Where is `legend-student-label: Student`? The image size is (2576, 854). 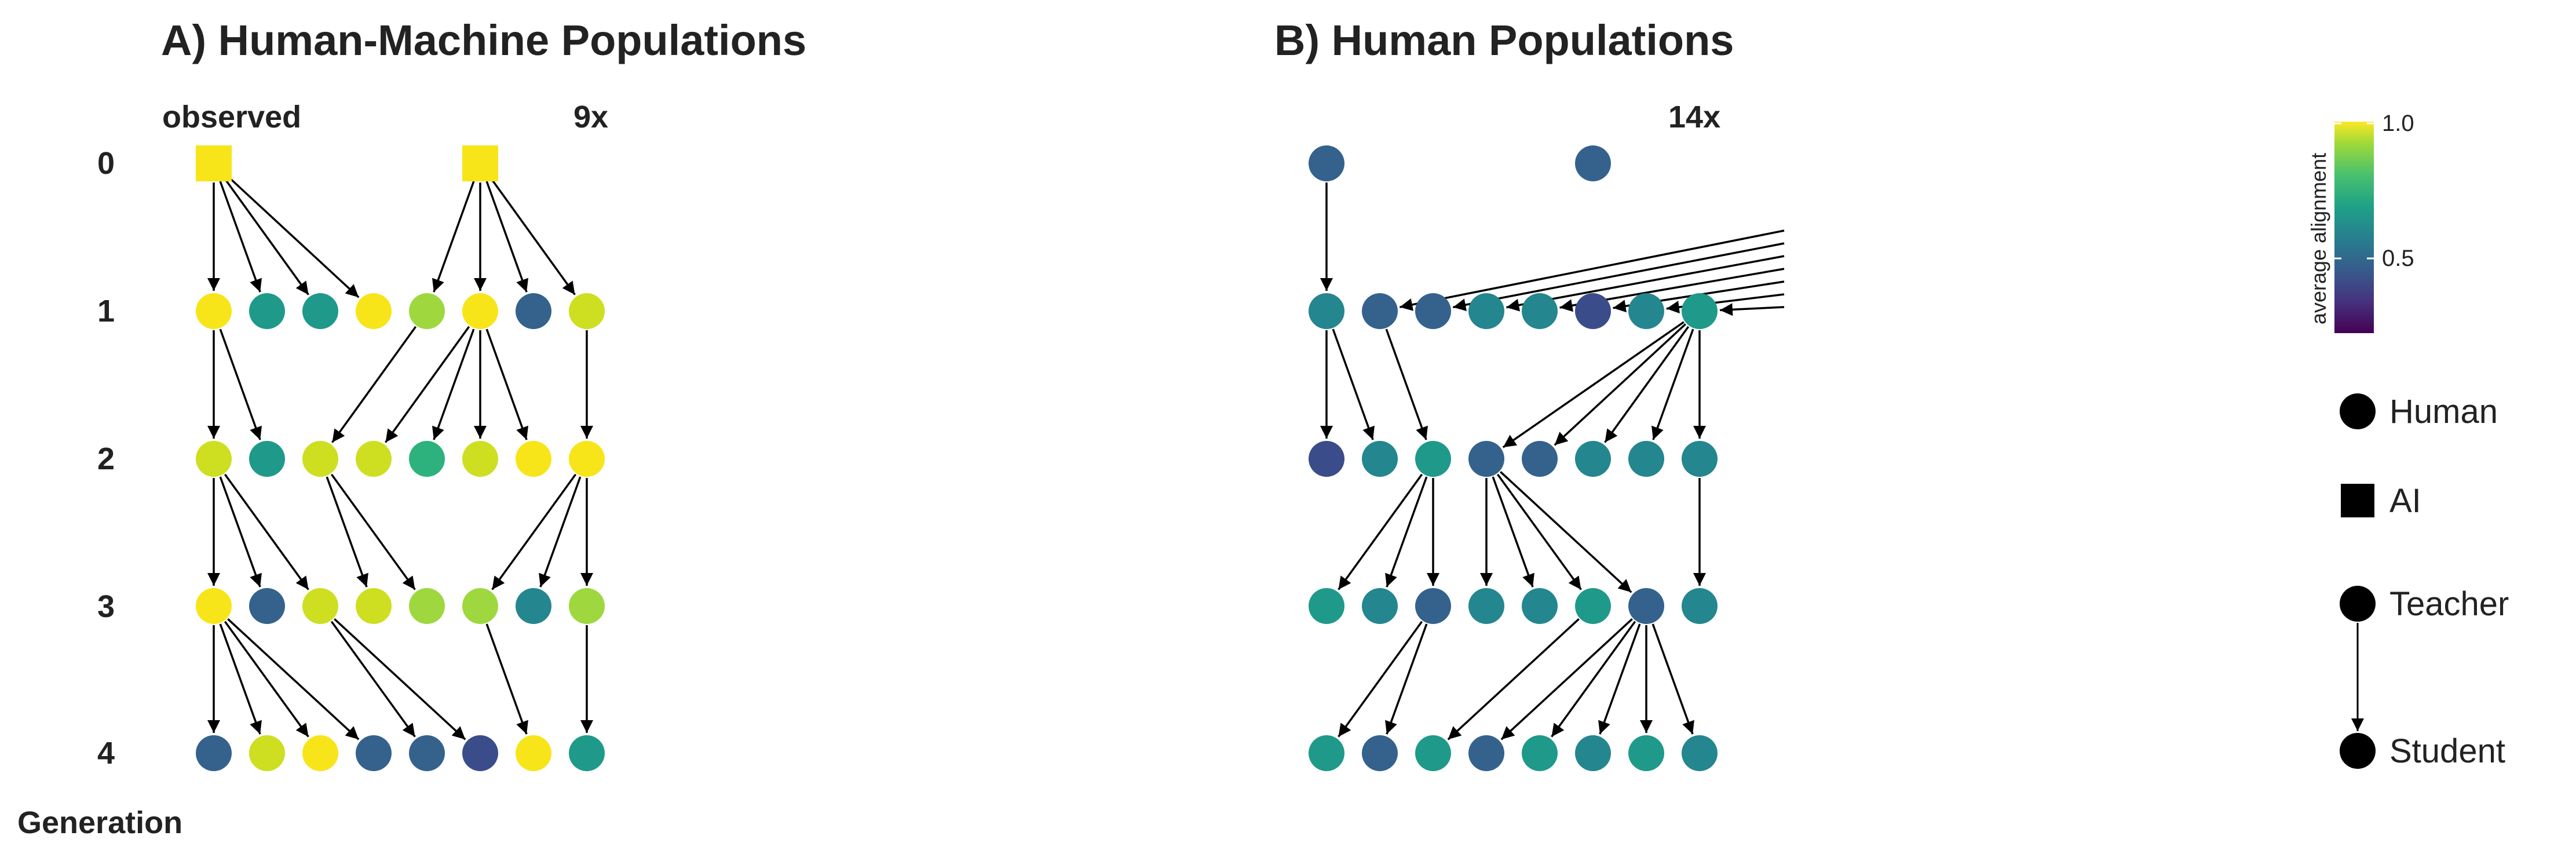 legend-student-label: Student is located at coordinates (2447, 751).